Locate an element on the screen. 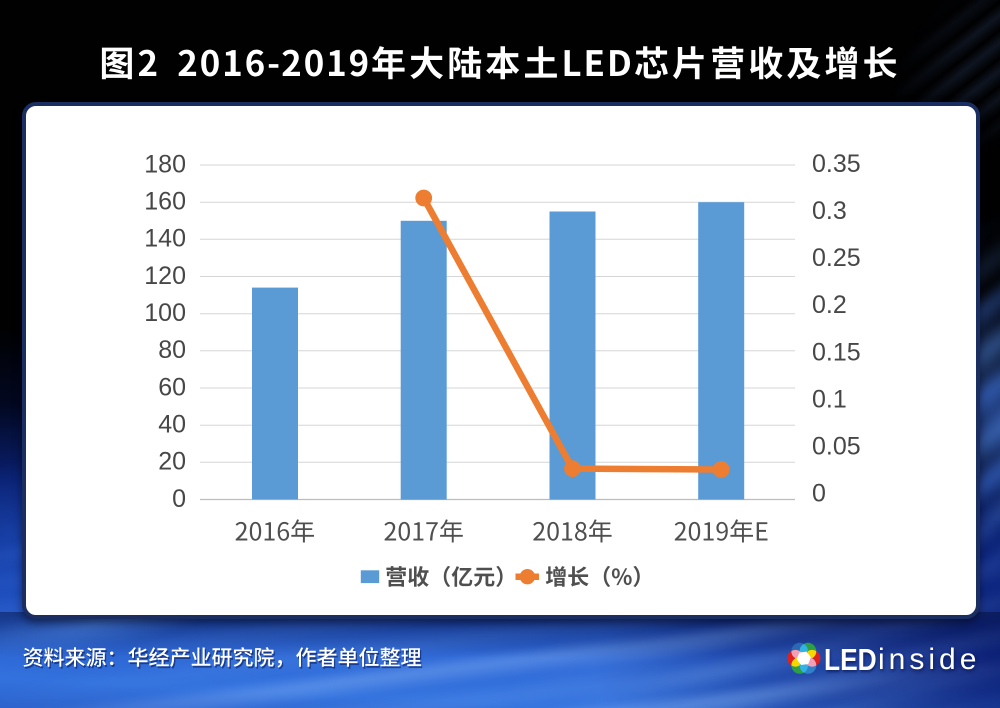  svg-text: 0.35 is located at coordinates (836, 164).